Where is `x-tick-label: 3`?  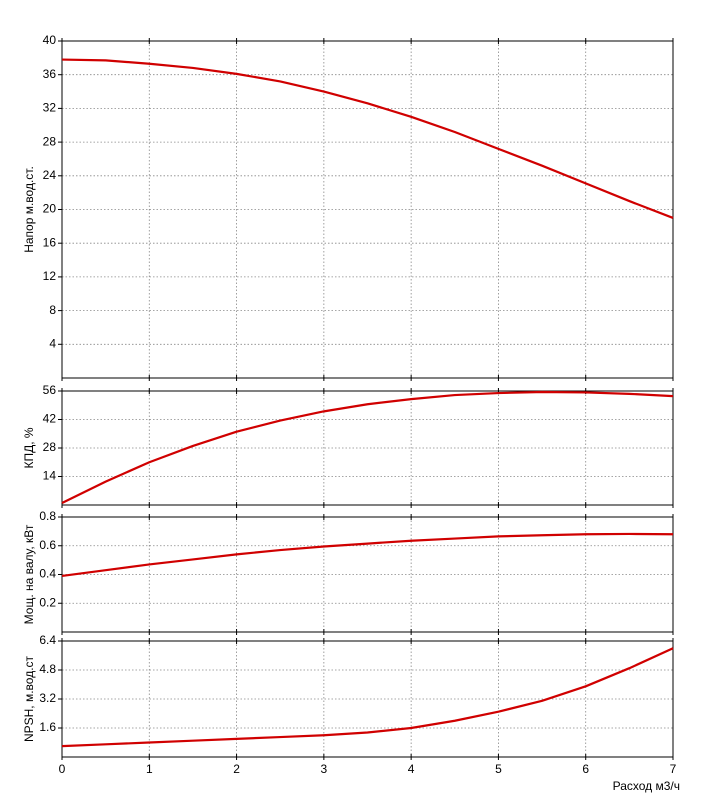 x-tick-label: 3 is located at coordinates (324, 769).